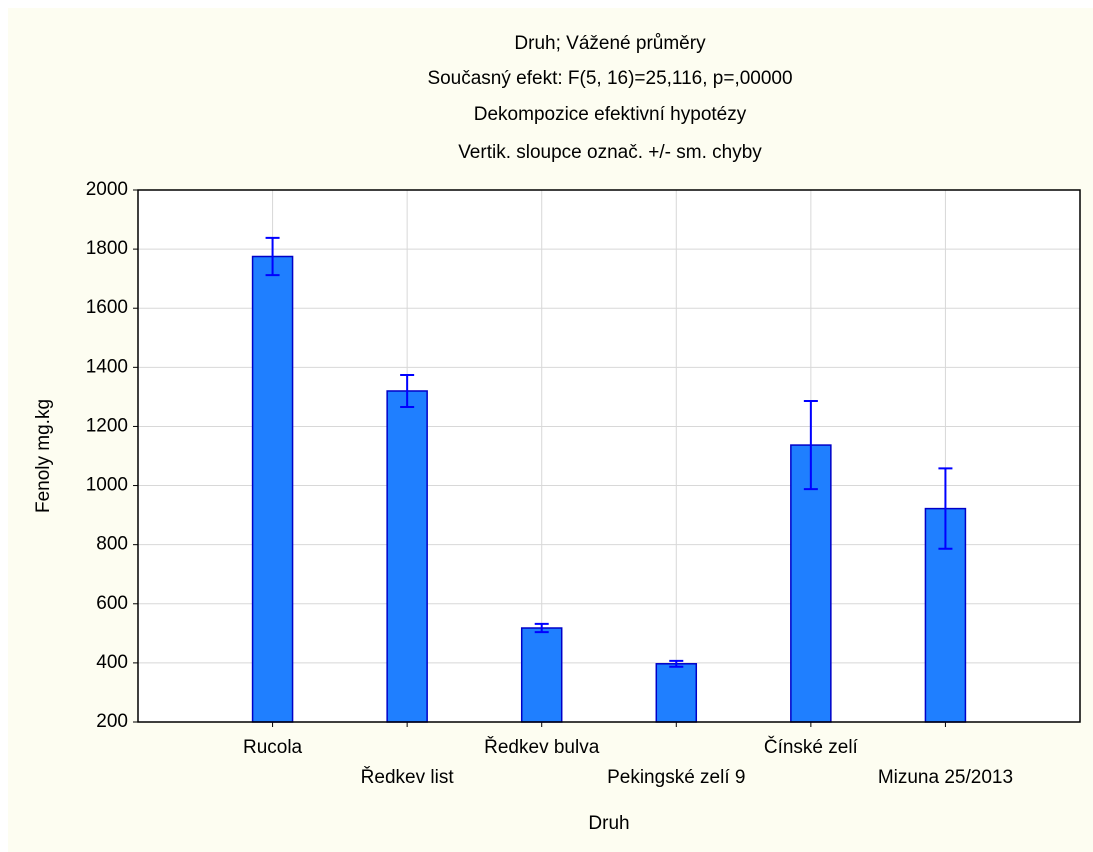 This screenshot has width=1093, height=852. I want to click on y-tick-label: 200, so click(112, 721).